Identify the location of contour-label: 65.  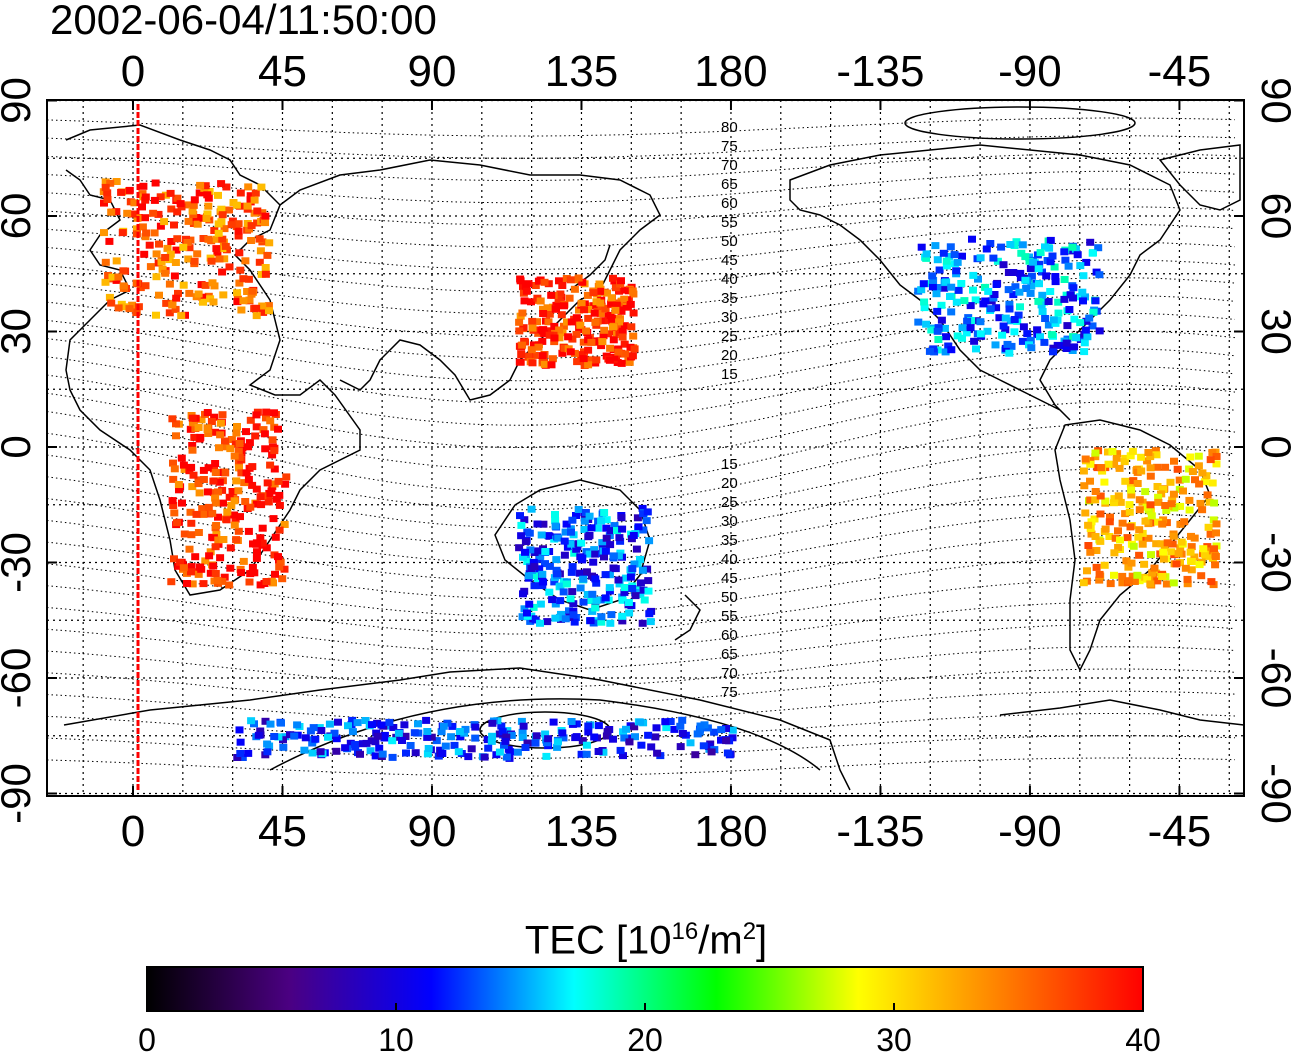
(729, 654).